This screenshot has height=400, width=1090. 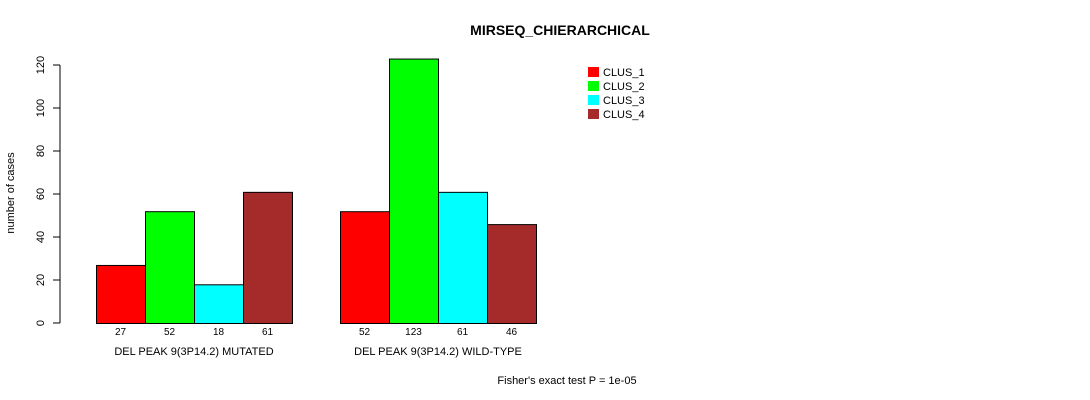 What do you see at coordinates (624, 73) in the screenshot?
I see `legend-label-clus-1: CLUS_1` at bounding box center [624, 73].